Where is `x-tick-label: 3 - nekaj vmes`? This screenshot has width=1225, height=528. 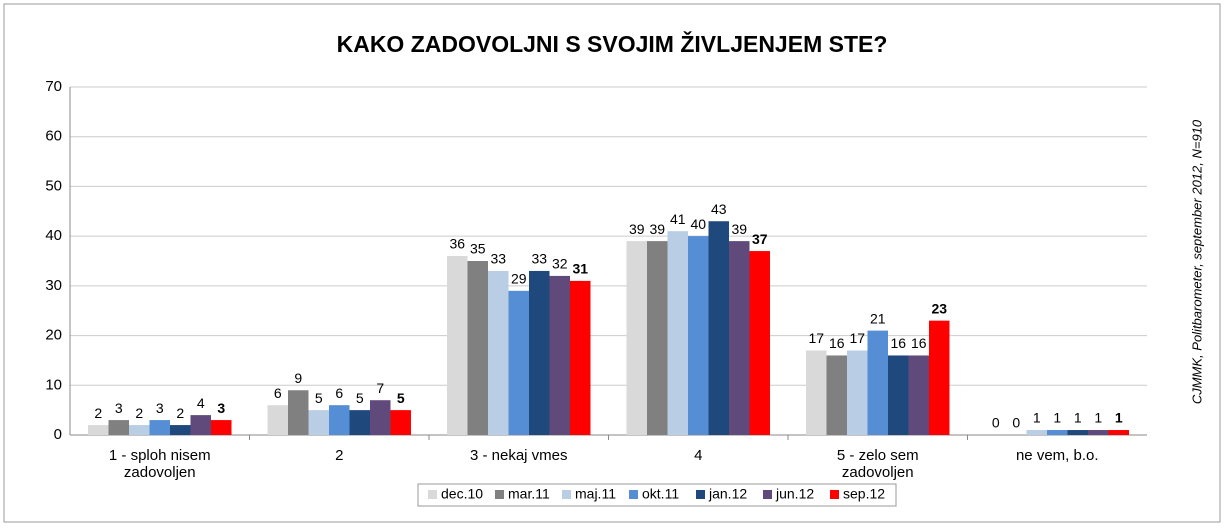
x-tick-label: 3 - nekaj vmes is located at coordinates (518, 455).